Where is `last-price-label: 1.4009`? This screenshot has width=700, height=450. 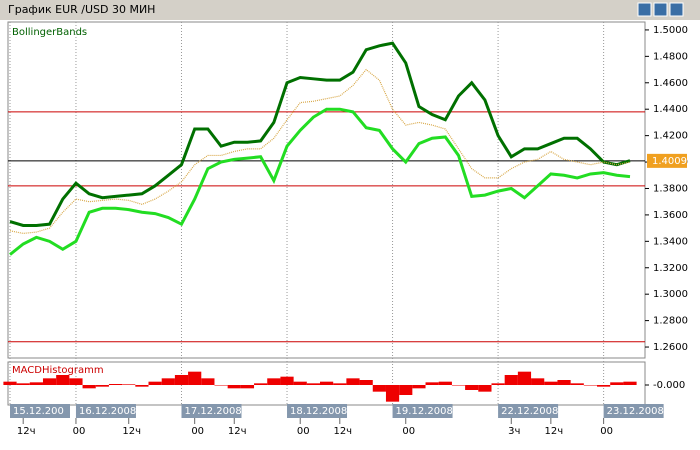
last-price-label: 1.4009 is located at coordinates (669, 161).